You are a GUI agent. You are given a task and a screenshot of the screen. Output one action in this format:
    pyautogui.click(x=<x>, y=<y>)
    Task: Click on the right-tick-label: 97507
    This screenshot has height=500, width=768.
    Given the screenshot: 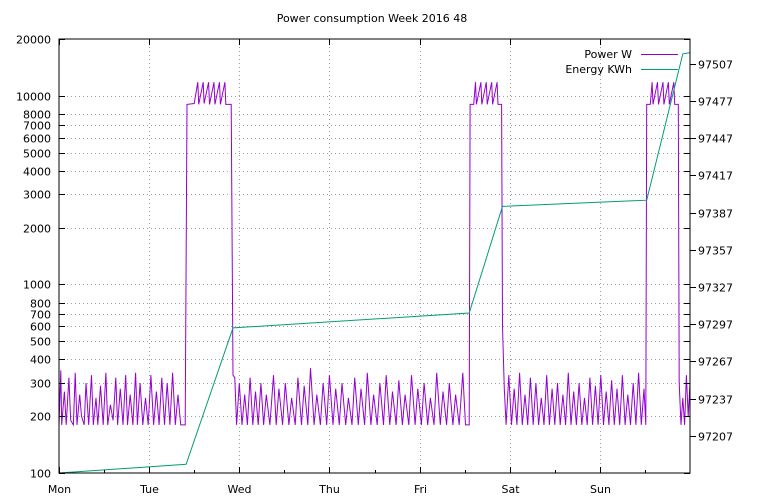 What is the action you would take?
    pyautogui.click(x=715, y=65)
    